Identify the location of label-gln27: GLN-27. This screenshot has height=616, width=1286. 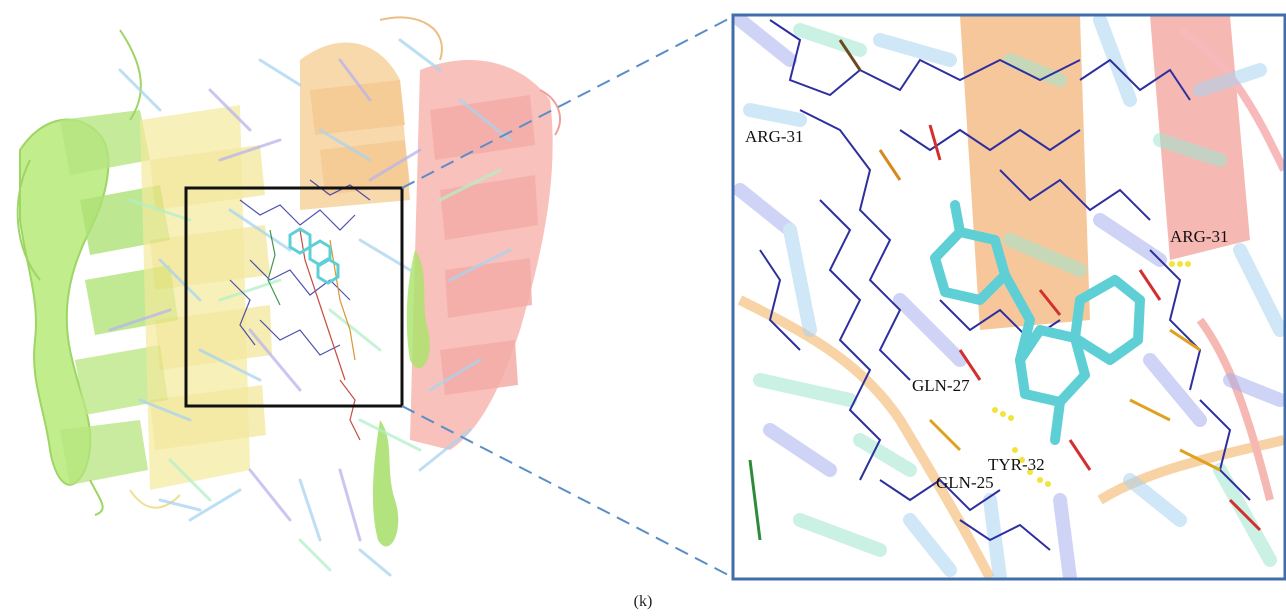
(941, 385).